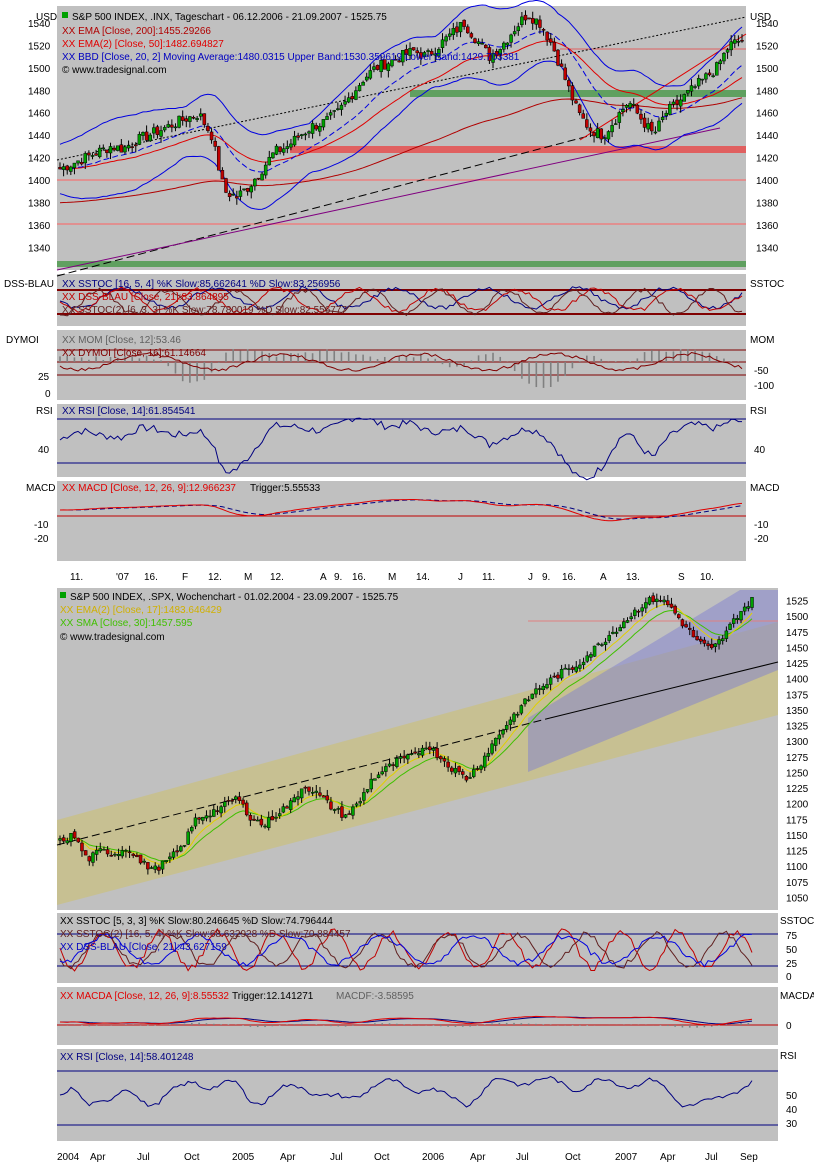 Image resolution: width=814 pixels, height=1168 pixels. Describe the element at coordinates (797, 805) in the screenshot. I see `y-tick-label: 1200` at that location.